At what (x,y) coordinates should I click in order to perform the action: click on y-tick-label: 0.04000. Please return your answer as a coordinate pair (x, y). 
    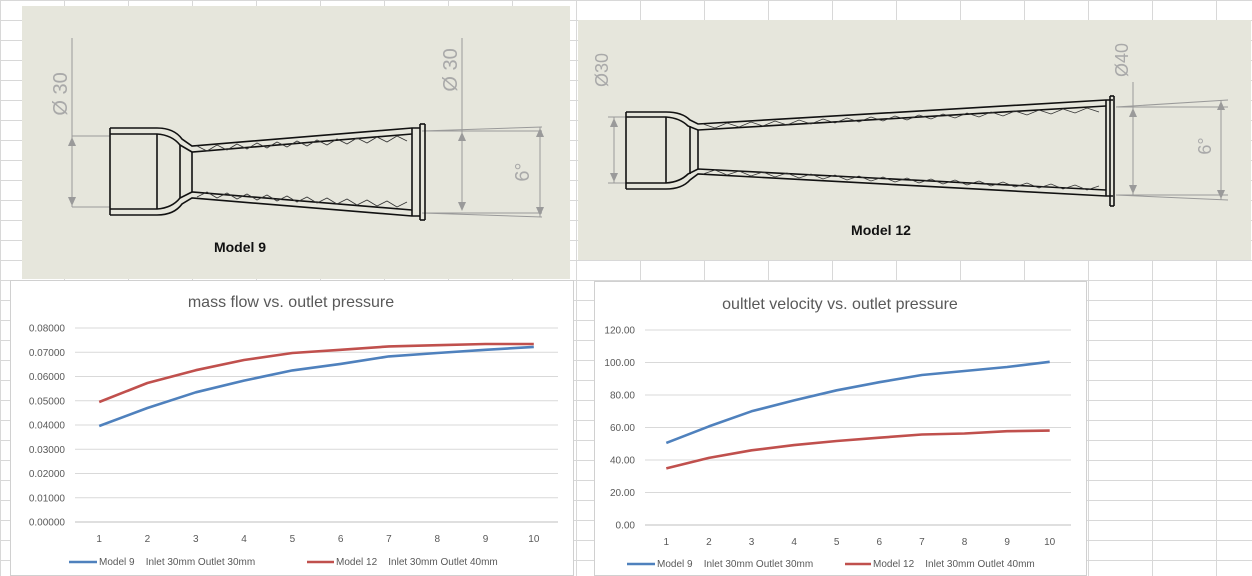
    Looking at the image, I should click on (47, 426).